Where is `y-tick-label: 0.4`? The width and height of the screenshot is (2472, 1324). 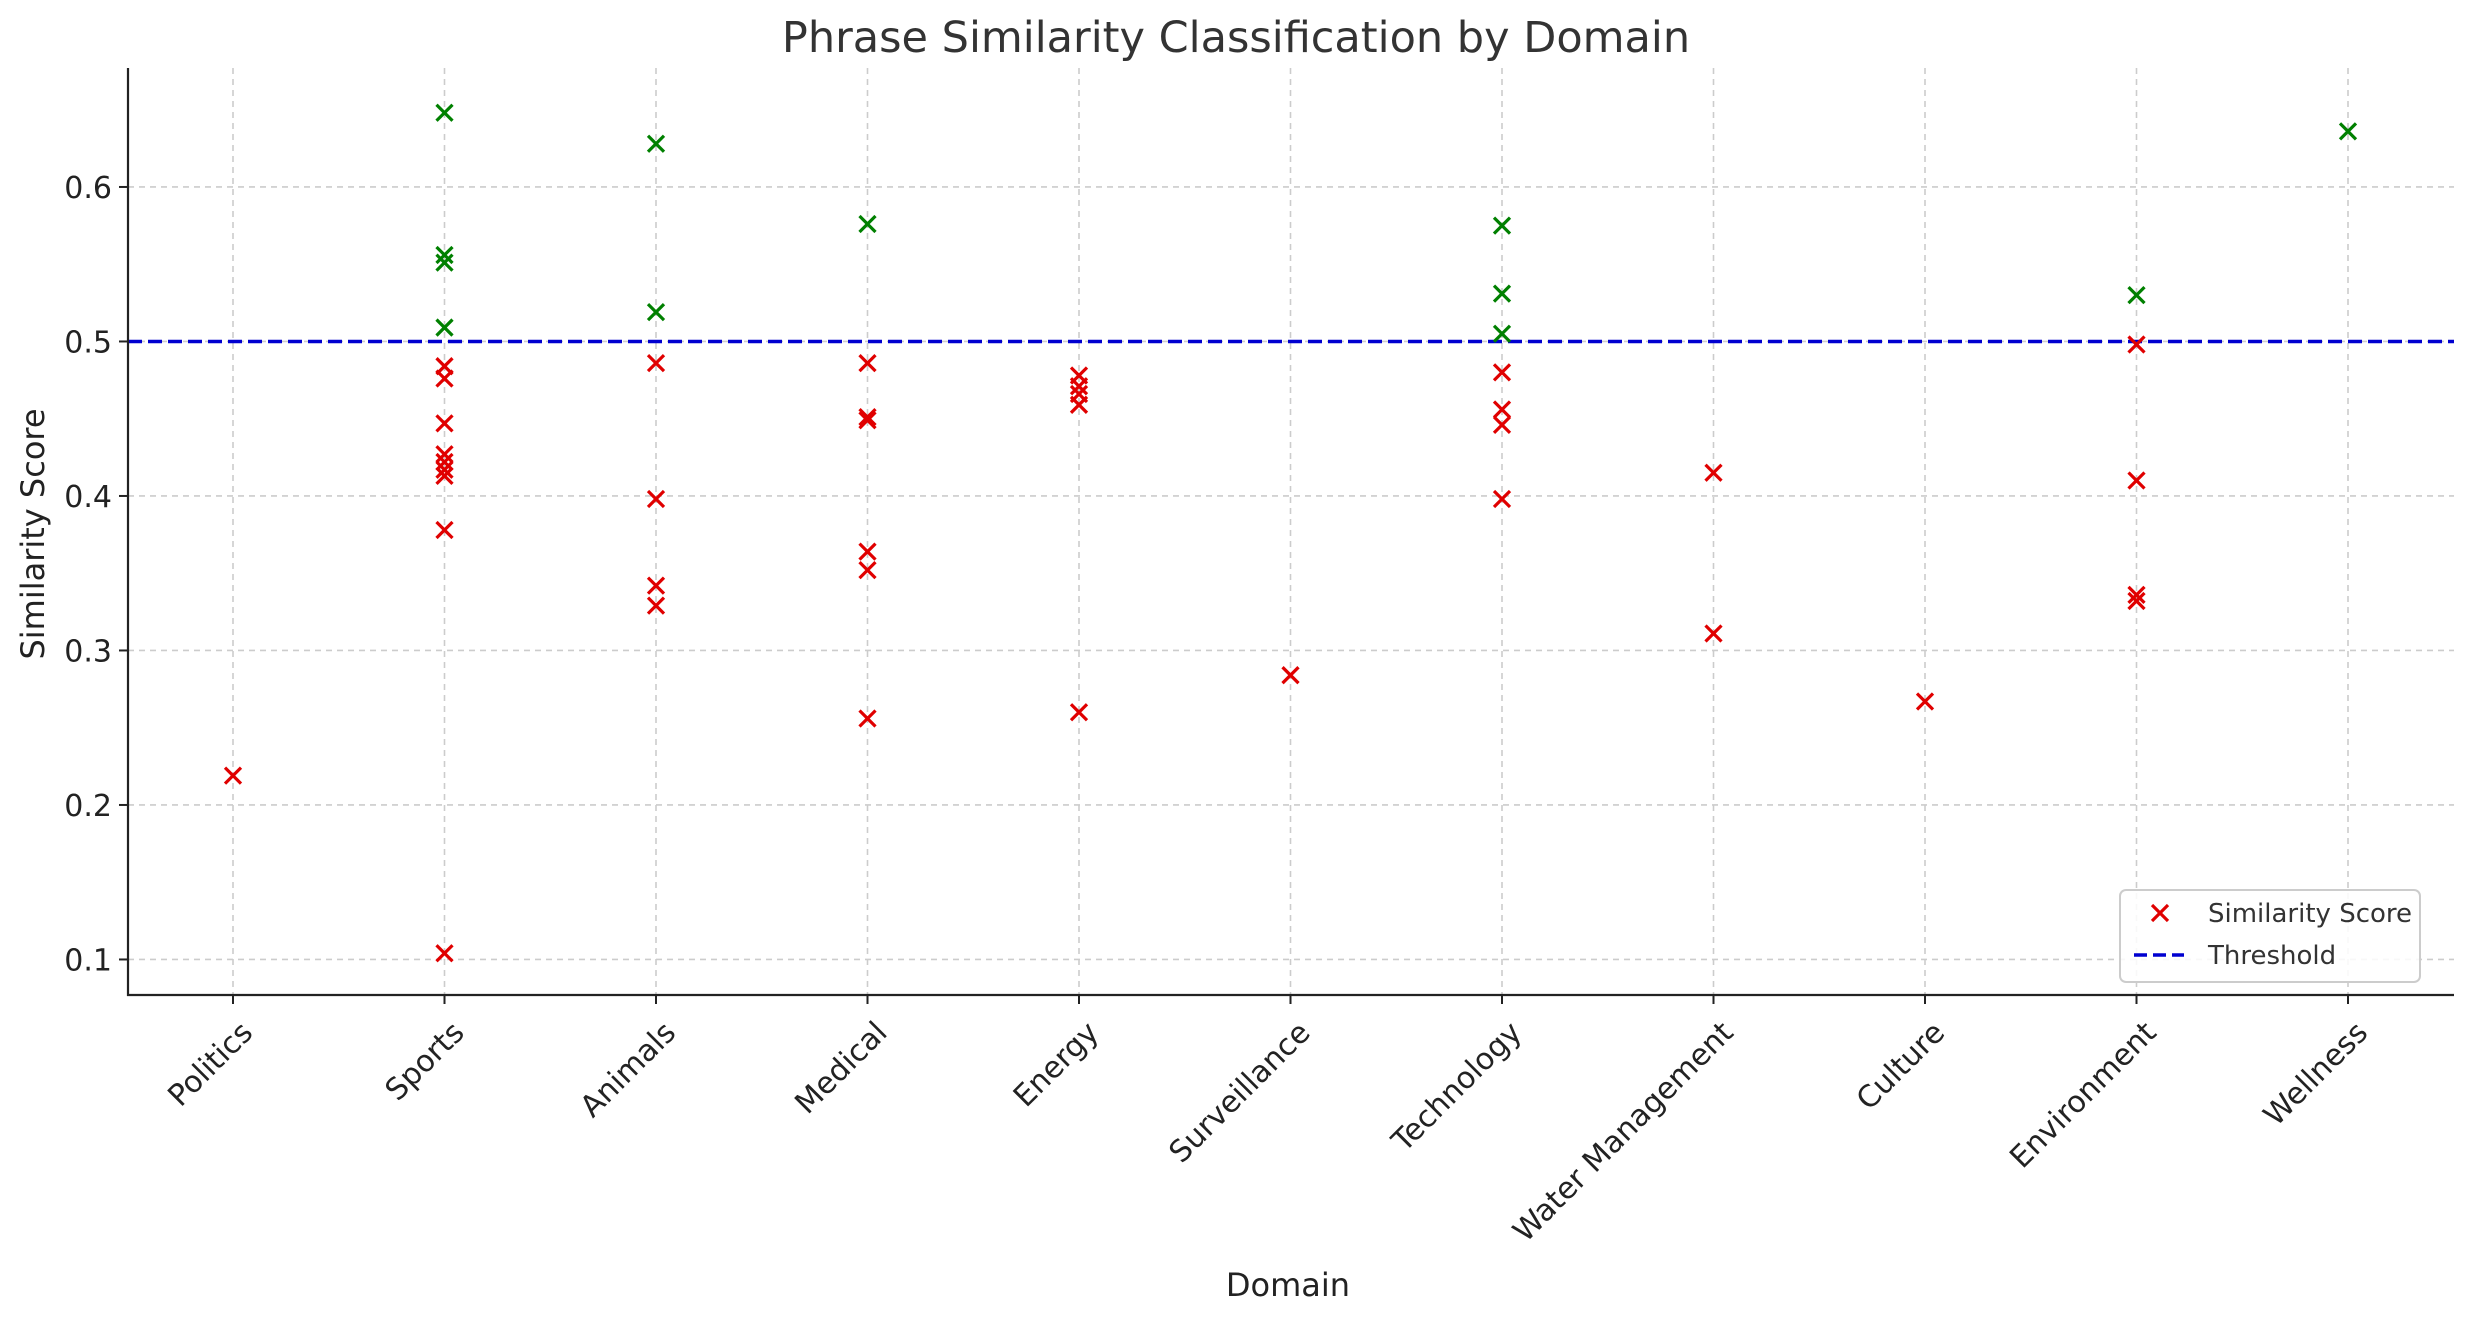 y-tick-label: 0.4 is located at coordinates (88, 497).